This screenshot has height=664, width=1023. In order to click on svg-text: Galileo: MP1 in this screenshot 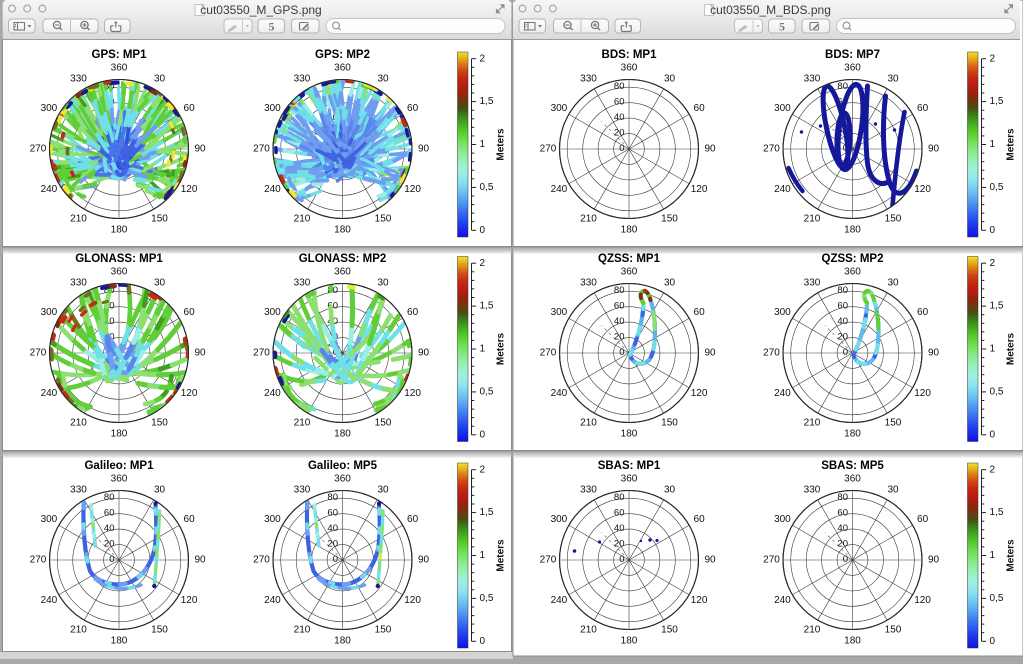, I will do `click(119, 466)`.